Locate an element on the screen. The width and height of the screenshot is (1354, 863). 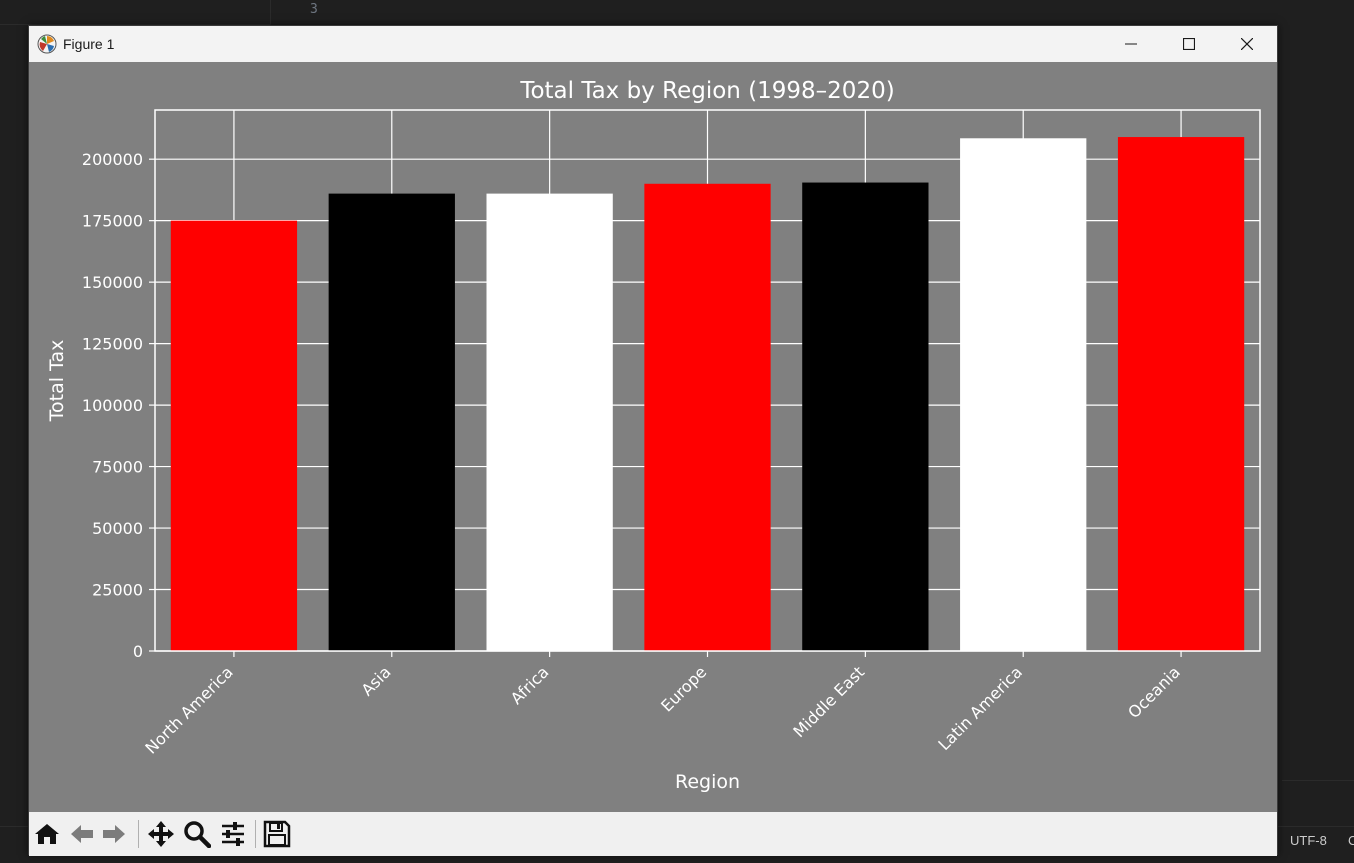
zoom-icon is located at coordinates (197, 834).